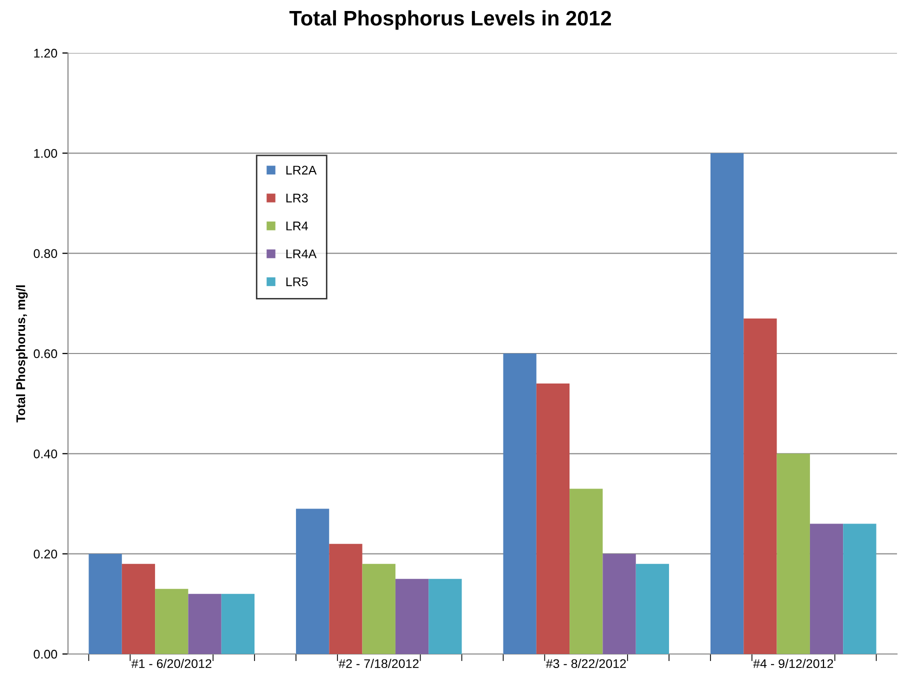 The image size is (901, 681). What do you see at coordinates (171, 663) in the screenshot?
I see `x-tick-label: #1 - 6/20/2012` at bounding box center [171, 663].